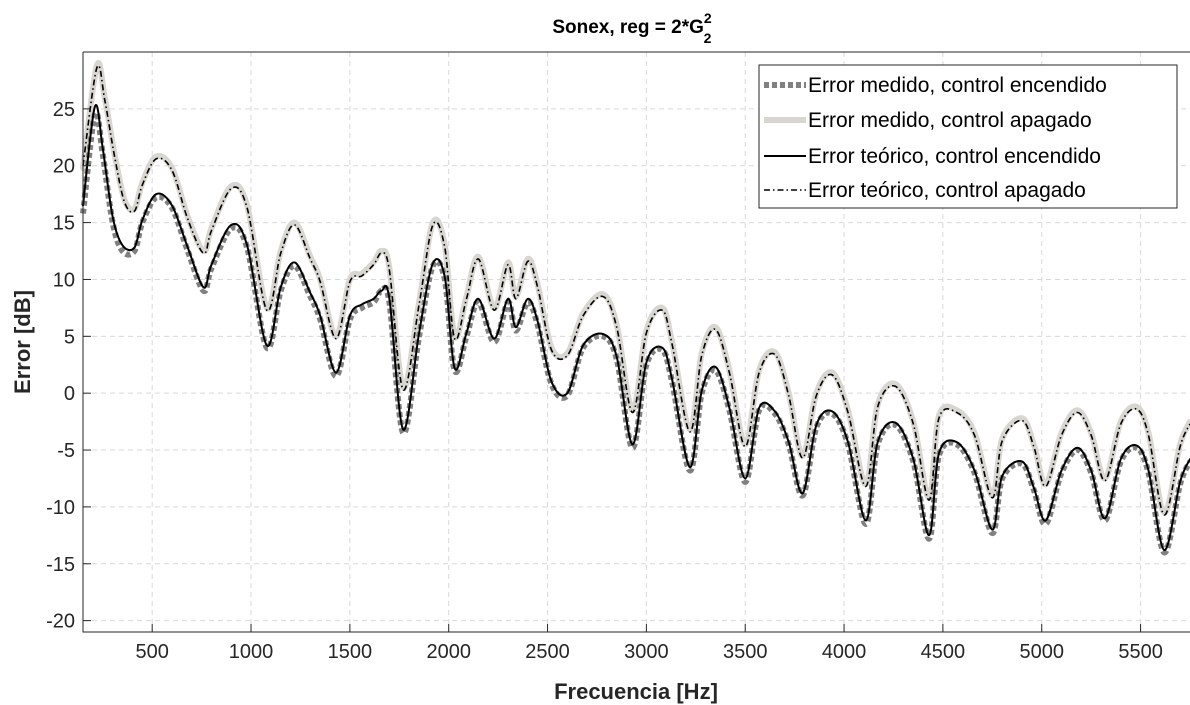  What do you see at coordinates (448, 652) in the screenshot?
I see `x-tick-label: 2000` at bounding box center [448, 652].